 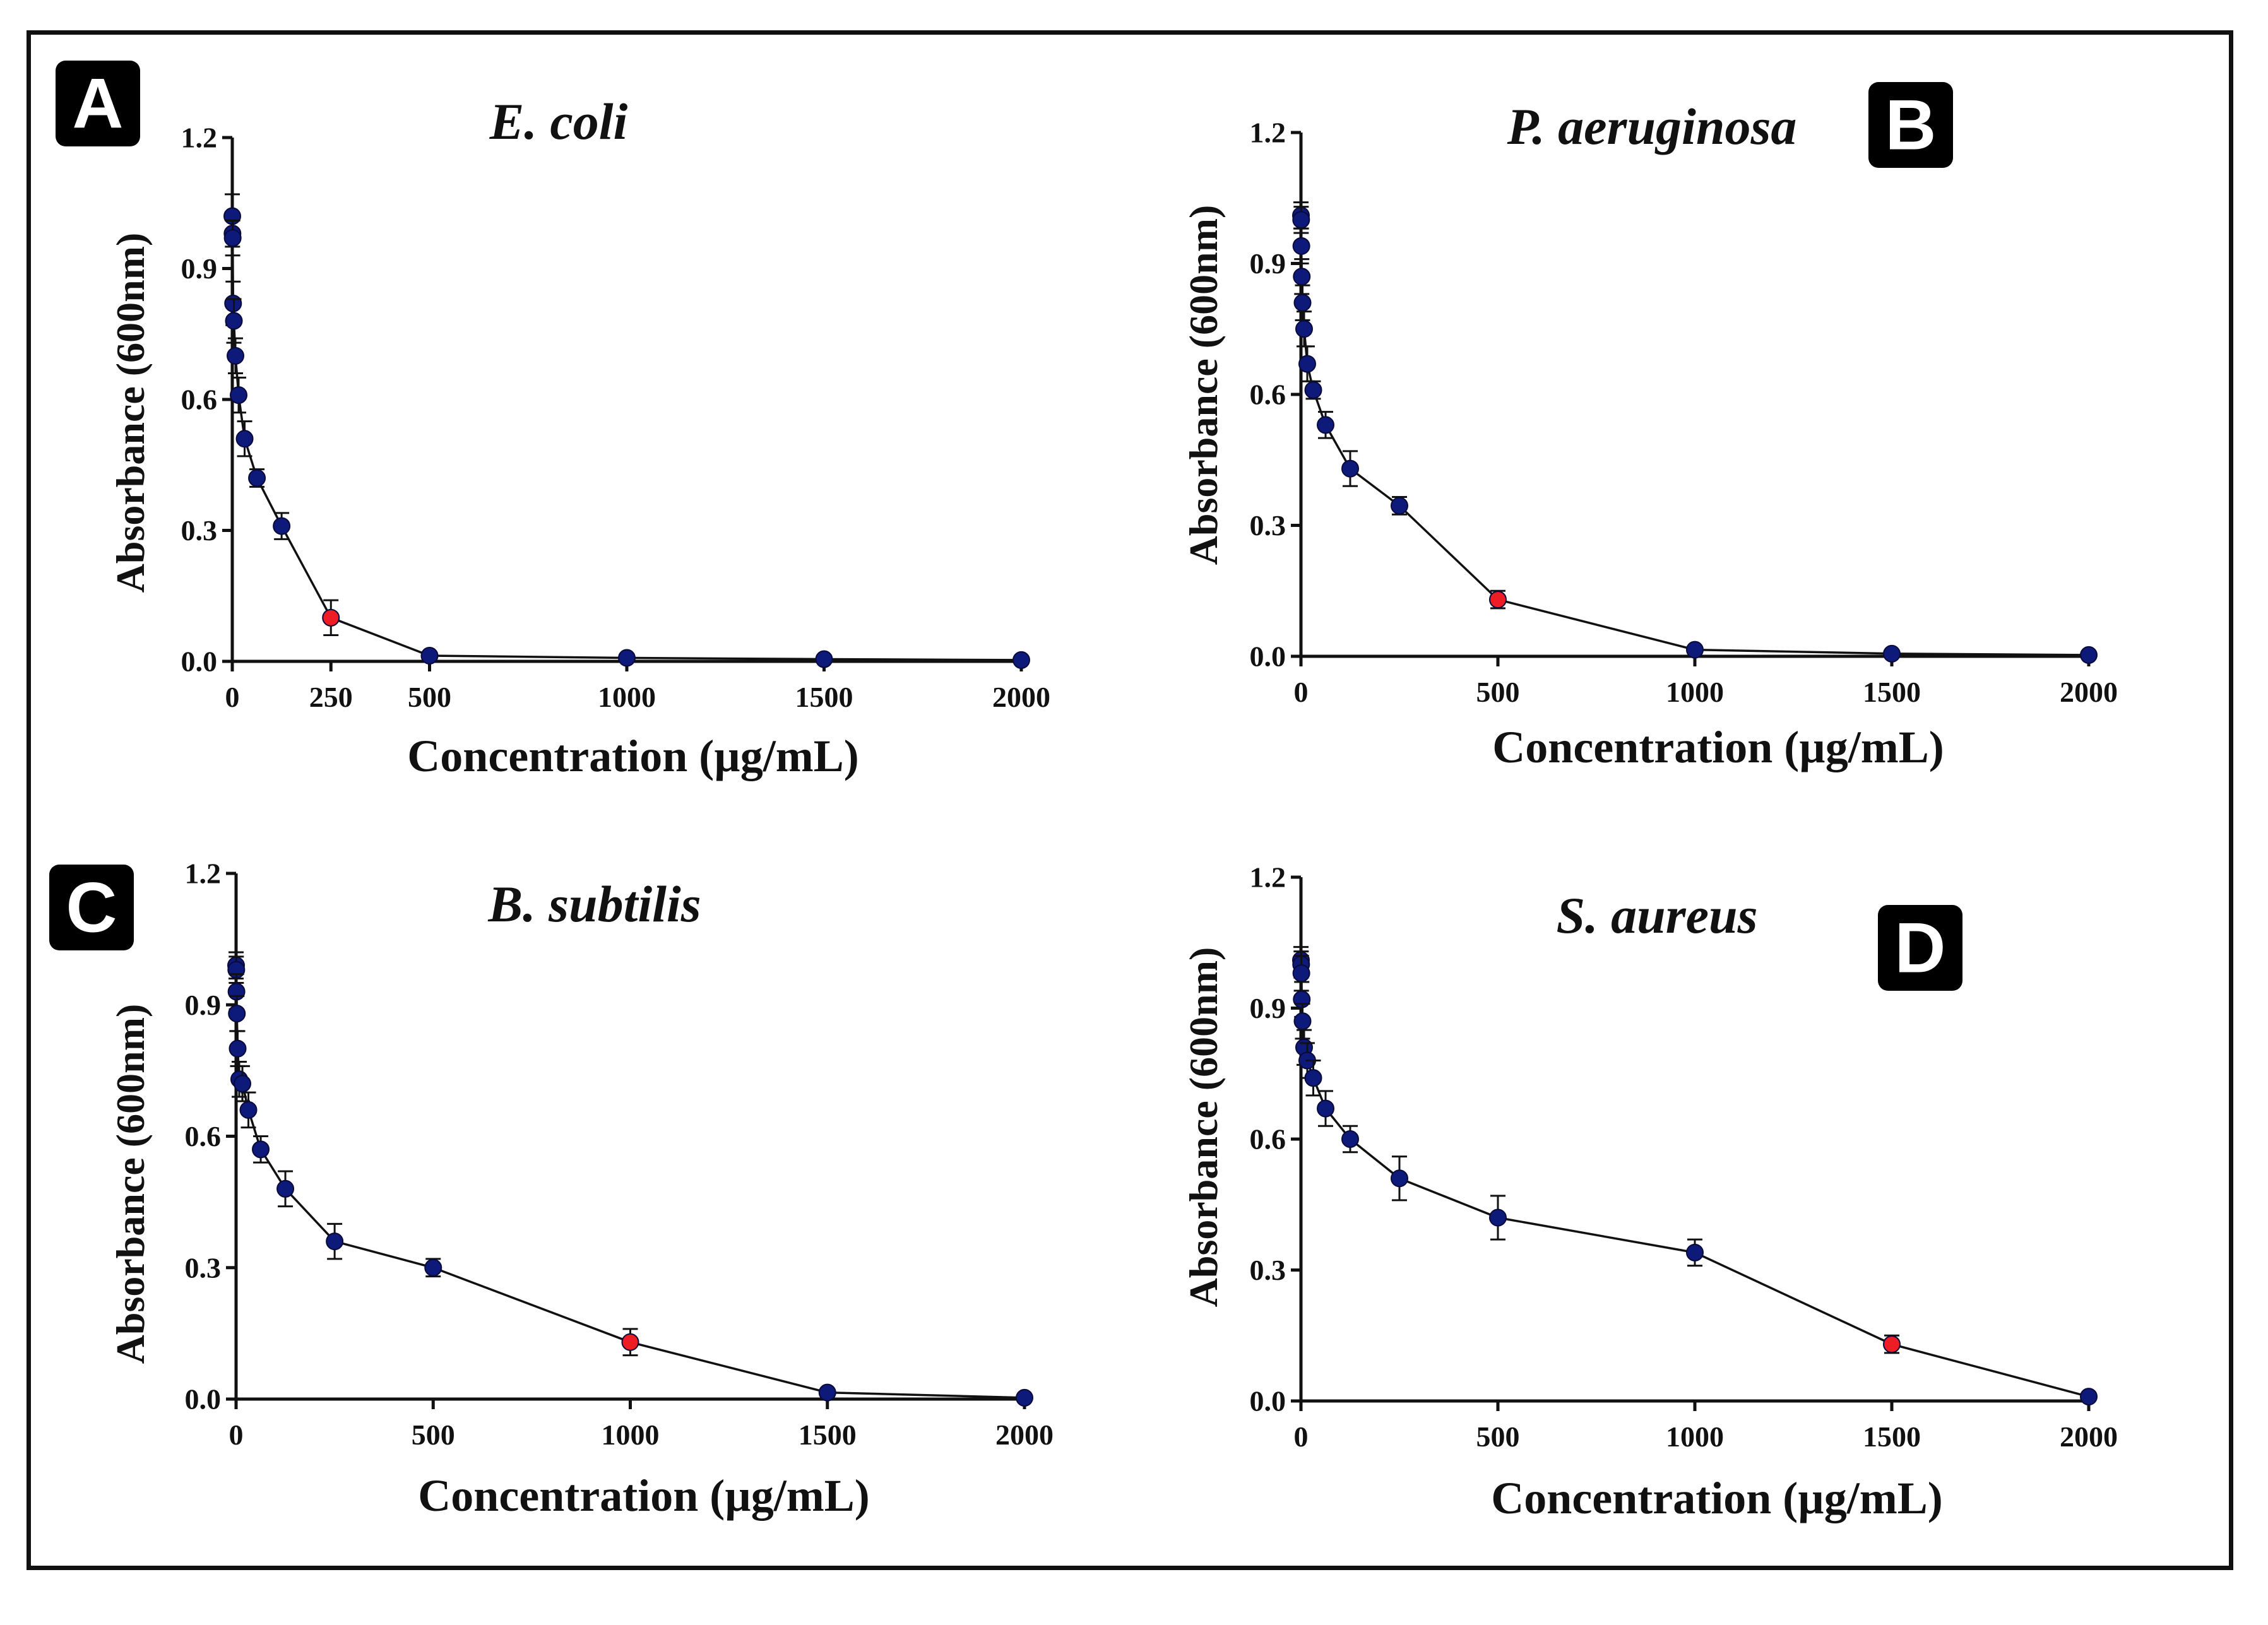 What do you see at coordinates (1301, 1437) in the screenshot?
I see `panel-d-xtick-label: 0` at bounding box center [1301, 1437].